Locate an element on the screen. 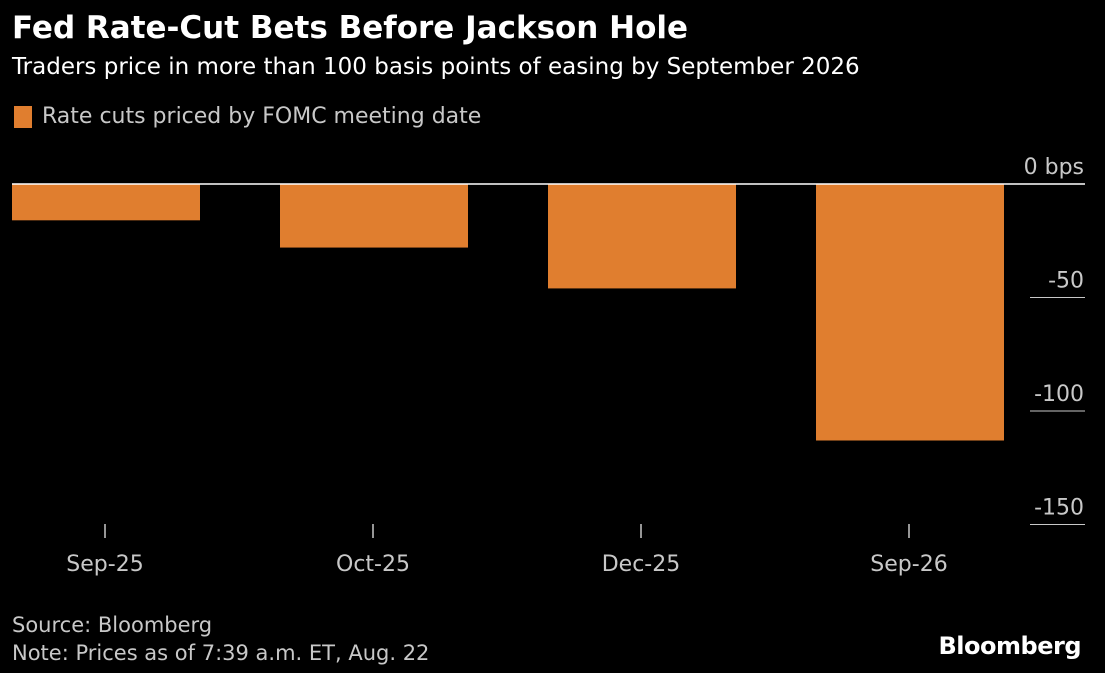 This screenshot has width=1105, height=673. y-tick-label: -50 is located at coordinates (1066, 281).